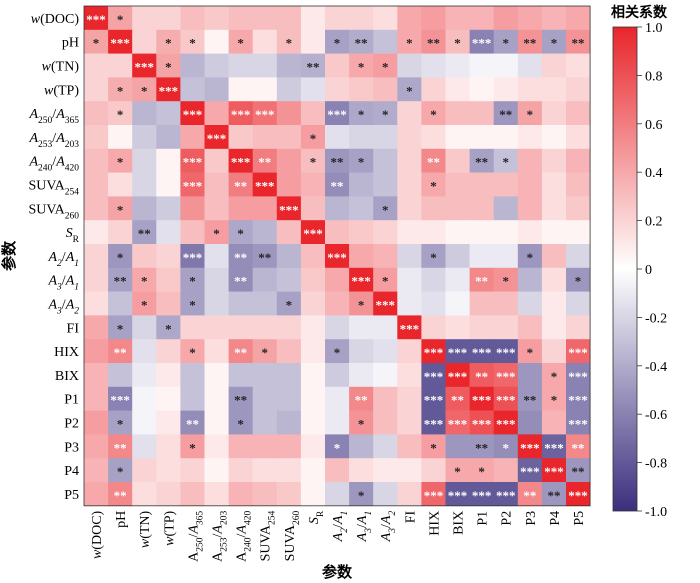  What do you see at coordinates (337, 256) in the screenshot?
I see `heatmap-cell-r10-c10` at bounding box center [337, 256].